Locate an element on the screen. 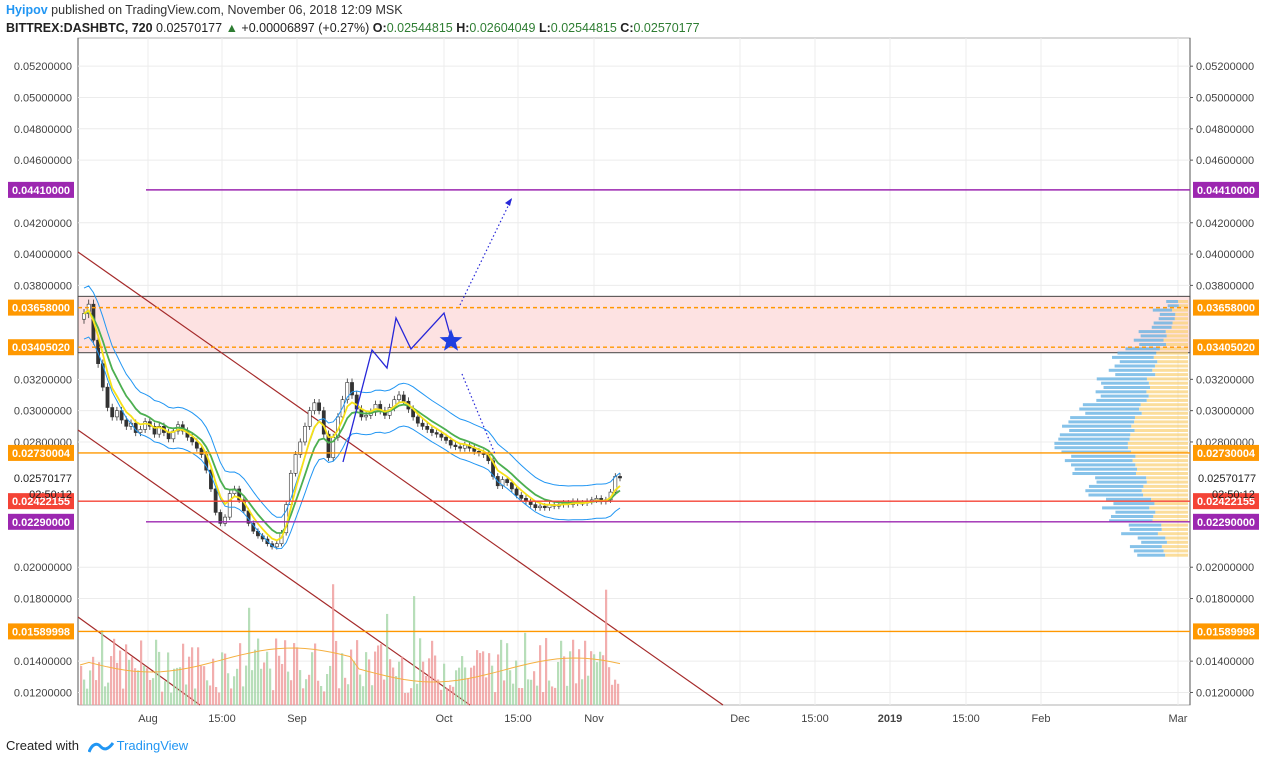 This screenshot has height=765, width=1267. last-price-left: 0.02570177 is located at coordinates (43, 479).